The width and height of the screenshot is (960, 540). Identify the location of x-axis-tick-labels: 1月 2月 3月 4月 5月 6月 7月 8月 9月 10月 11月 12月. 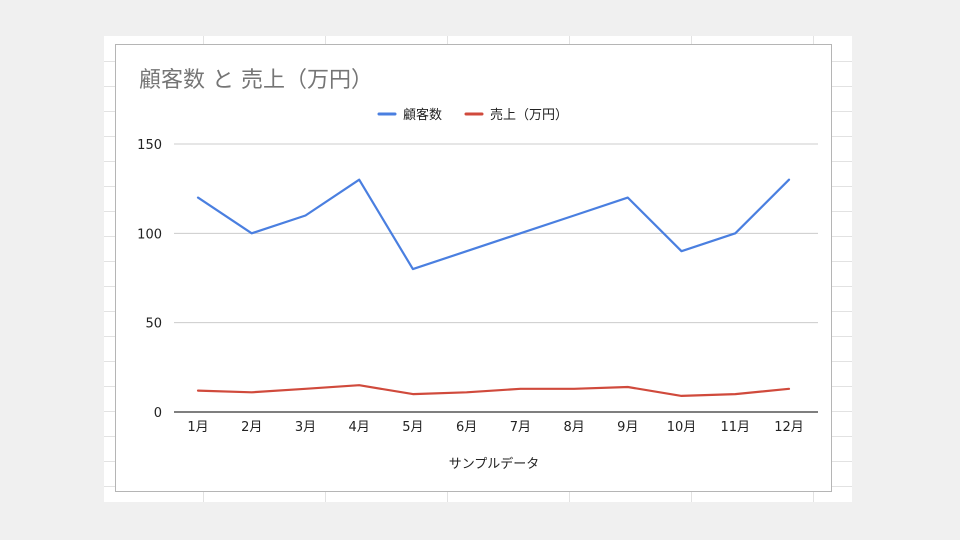
(495, 427).